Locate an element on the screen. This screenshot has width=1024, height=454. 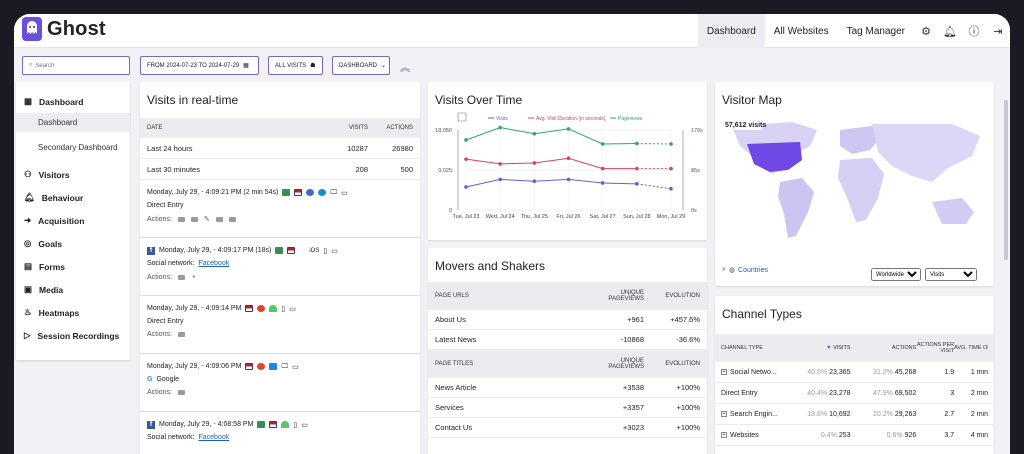
date-range-selector: FROM 2024-07-23 TO 2024-07-29 ▦ is located at coordinates (199, 65).